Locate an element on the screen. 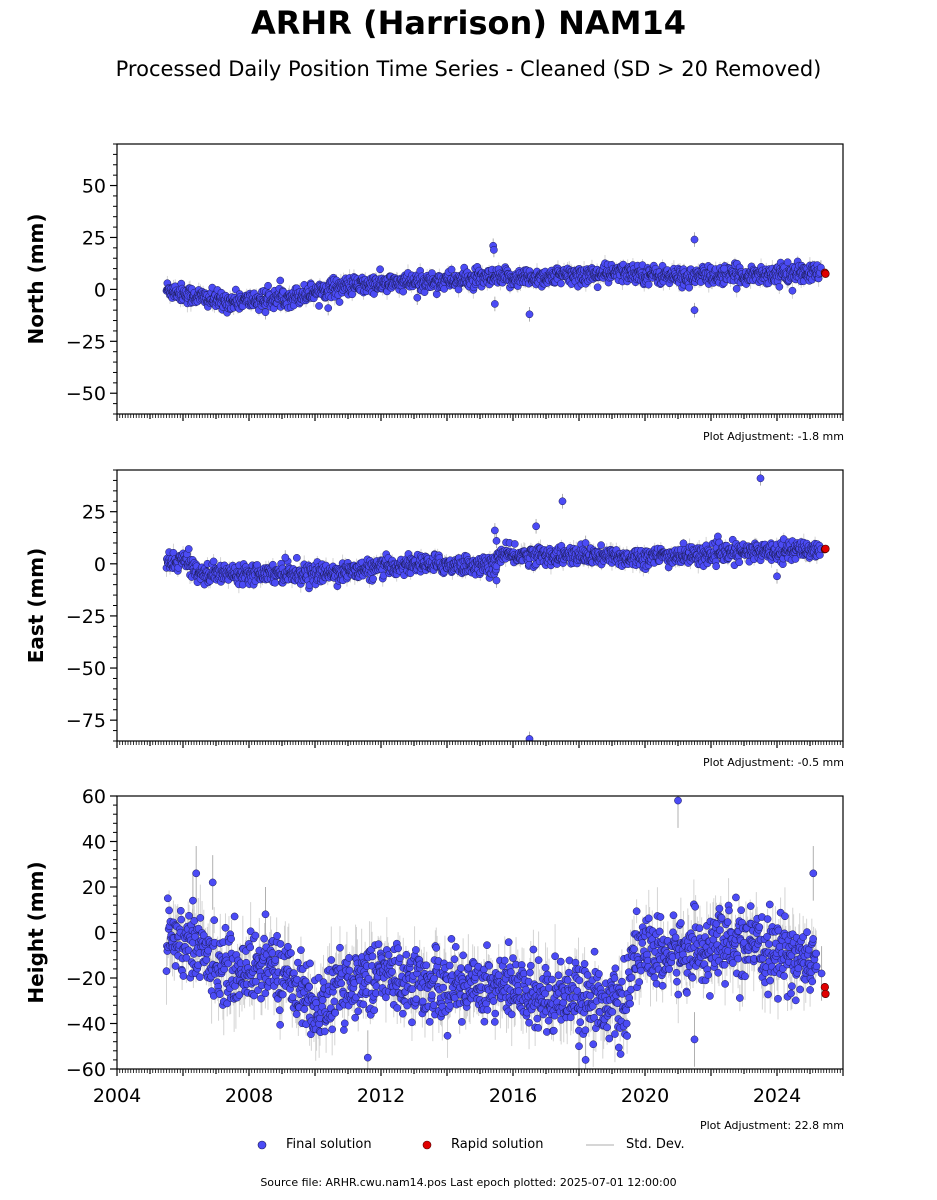  y-tick-label: −75 is located at coordinates (86, 721).